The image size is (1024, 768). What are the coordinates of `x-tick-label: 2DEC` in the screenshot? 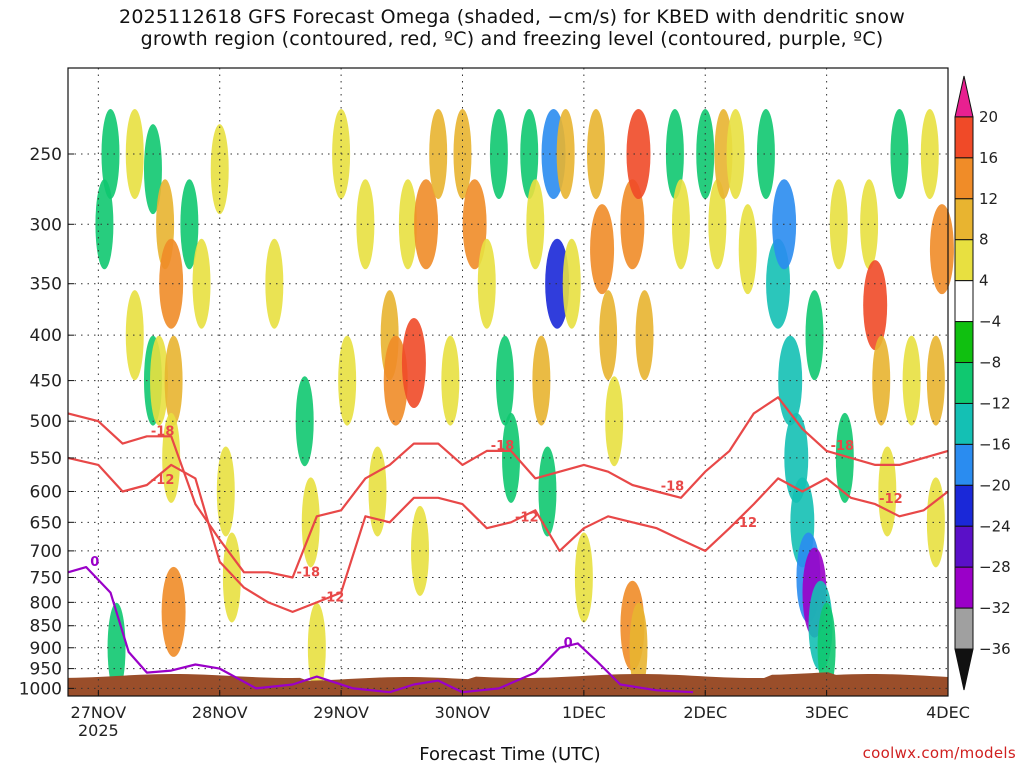 It's located at (705, 712).